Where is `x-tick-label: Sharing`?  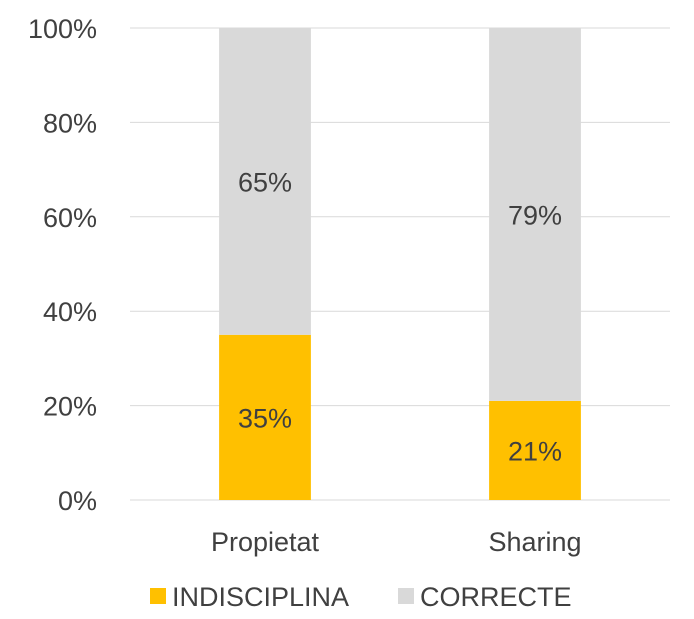 x-tick-label: Sharing is located at coordinates (534, 542).